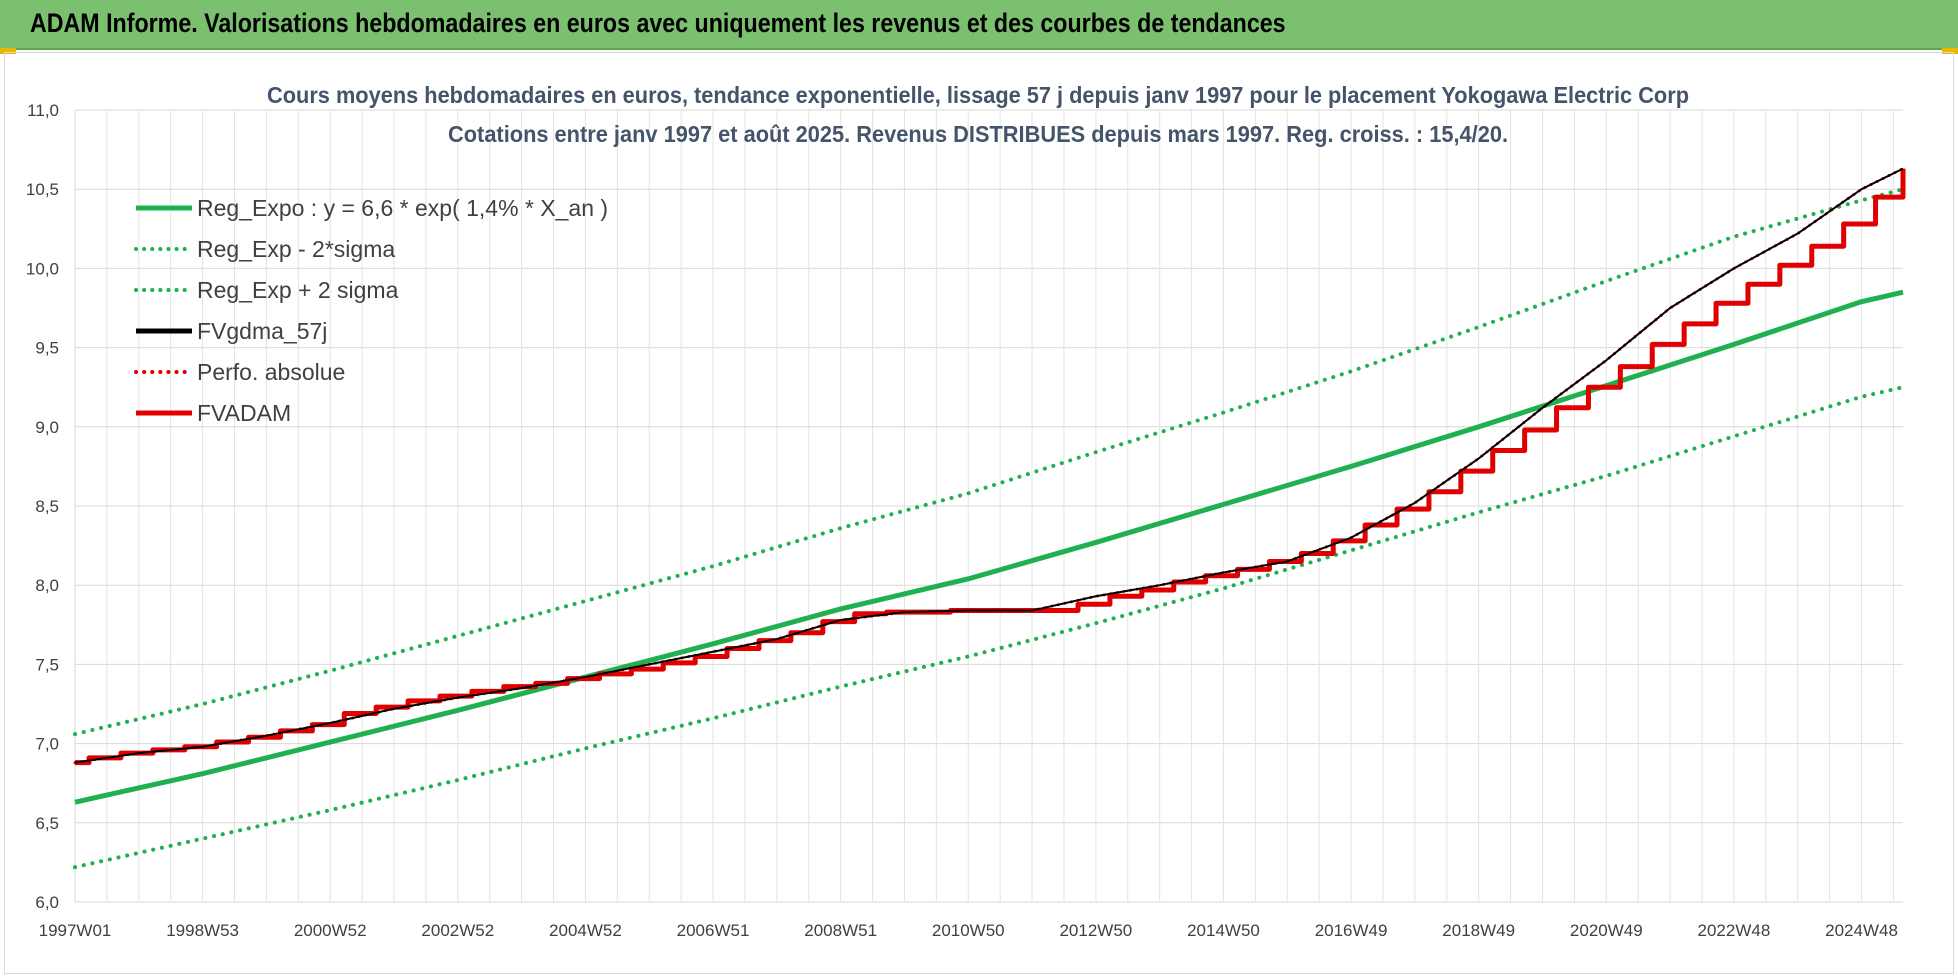  What do you see at coordinates (1223, 930) in the screenshot?
I see `x-tick-label: 2014W50` at bounding box center [1223, 930].